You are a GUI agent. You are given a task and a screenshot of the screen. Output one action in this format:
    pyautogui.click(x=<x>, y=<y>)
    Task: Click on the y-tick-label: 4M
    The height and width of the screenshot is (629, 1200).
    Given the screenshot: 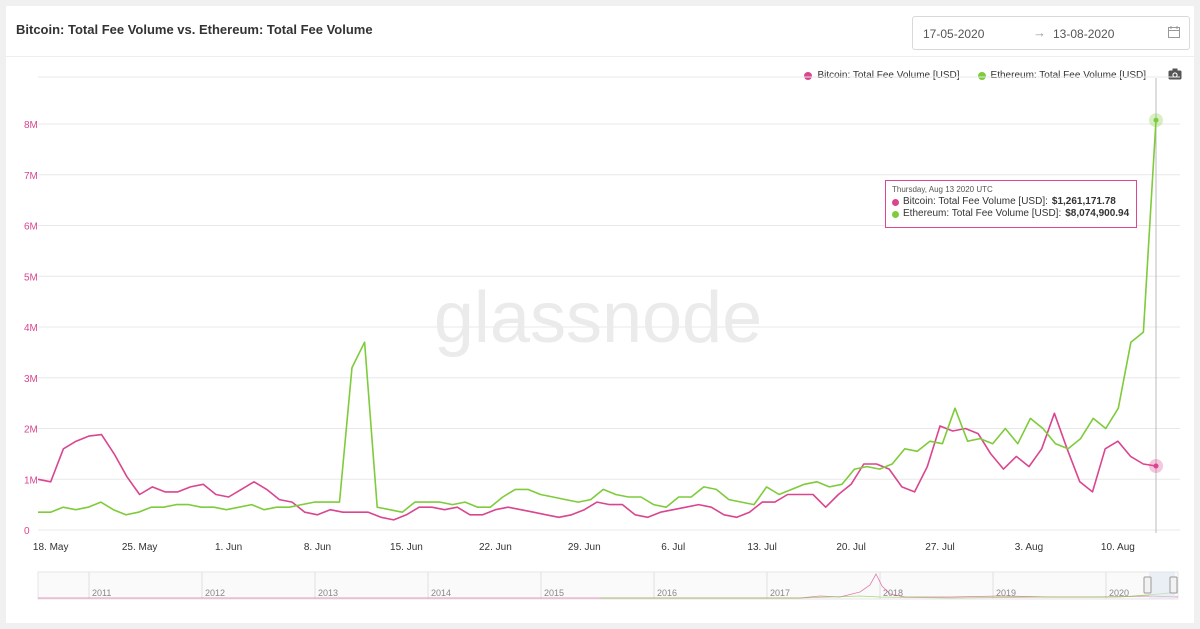 What is the action you would take?
    pyautogui.click(x=31, y=328)
    